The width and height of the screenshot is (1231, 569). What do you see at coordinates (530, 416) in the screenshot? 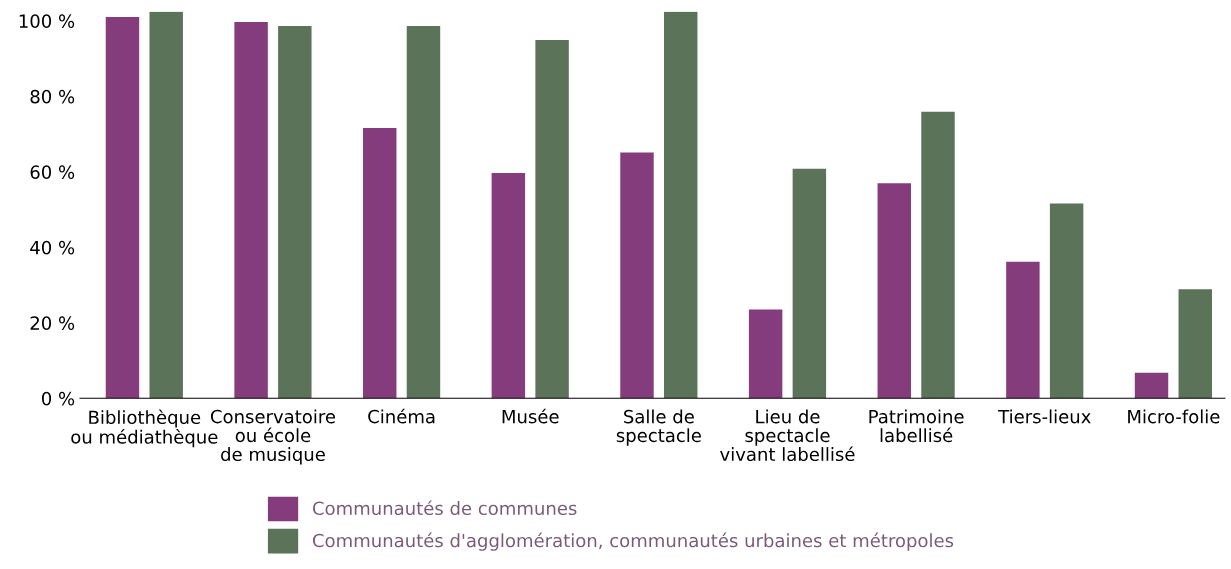
I see `x-tick-label: Musée` at bounding box center [530, 416].